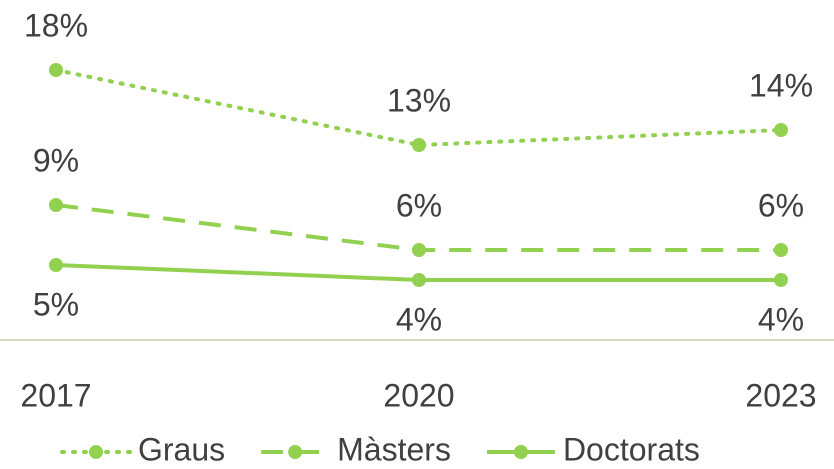 This screenshot has height=469, width=834. Describe the element at coordinates (56, 304) in the screenshot. I see `data-label: 5%` at that location.